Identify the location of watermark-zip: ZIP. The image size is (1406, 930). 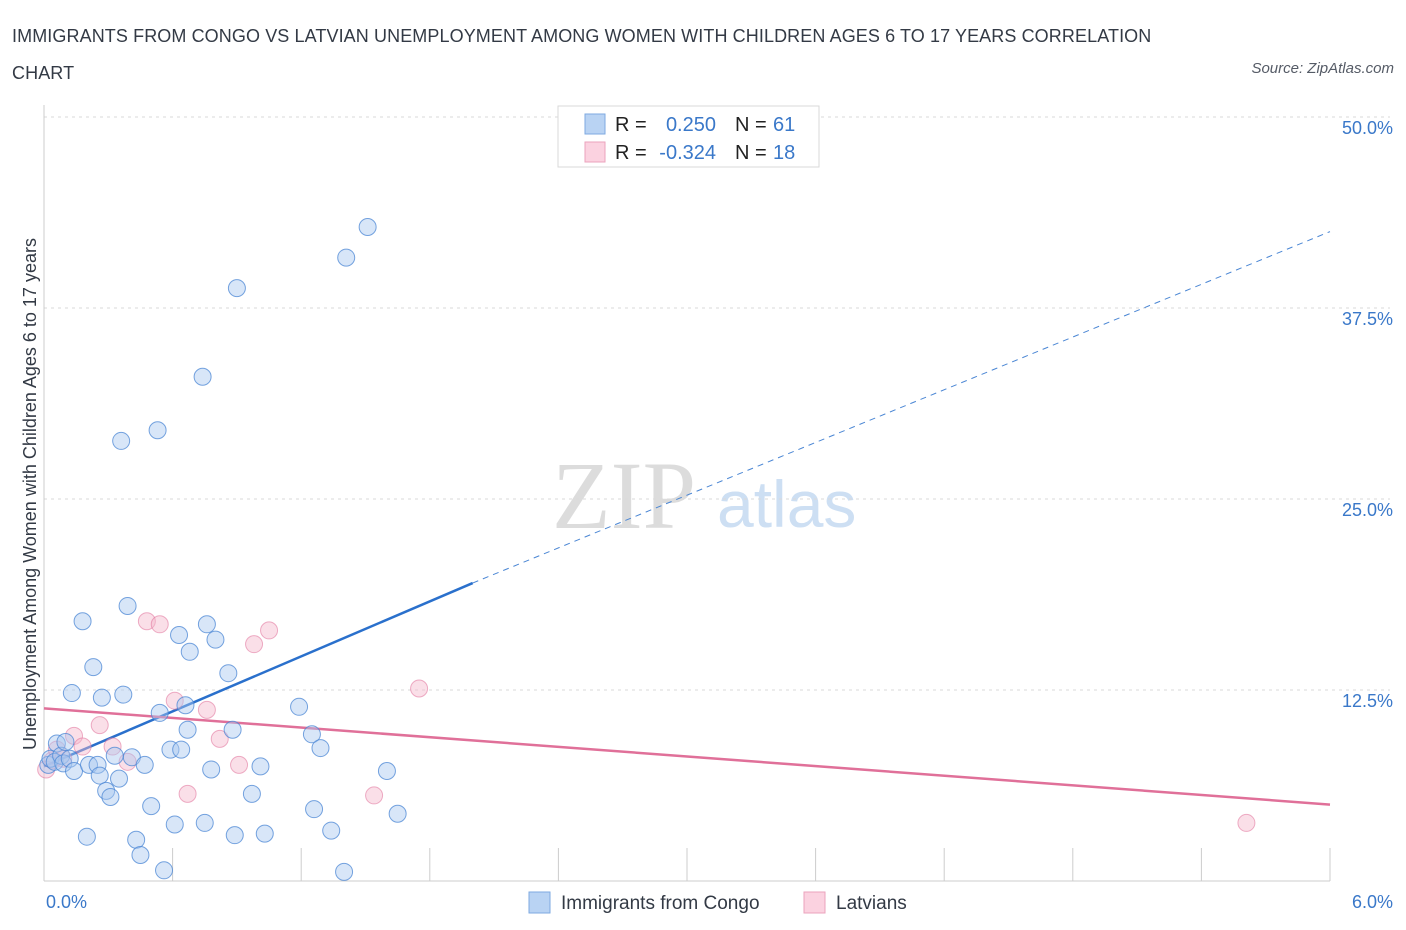
(624, 495).